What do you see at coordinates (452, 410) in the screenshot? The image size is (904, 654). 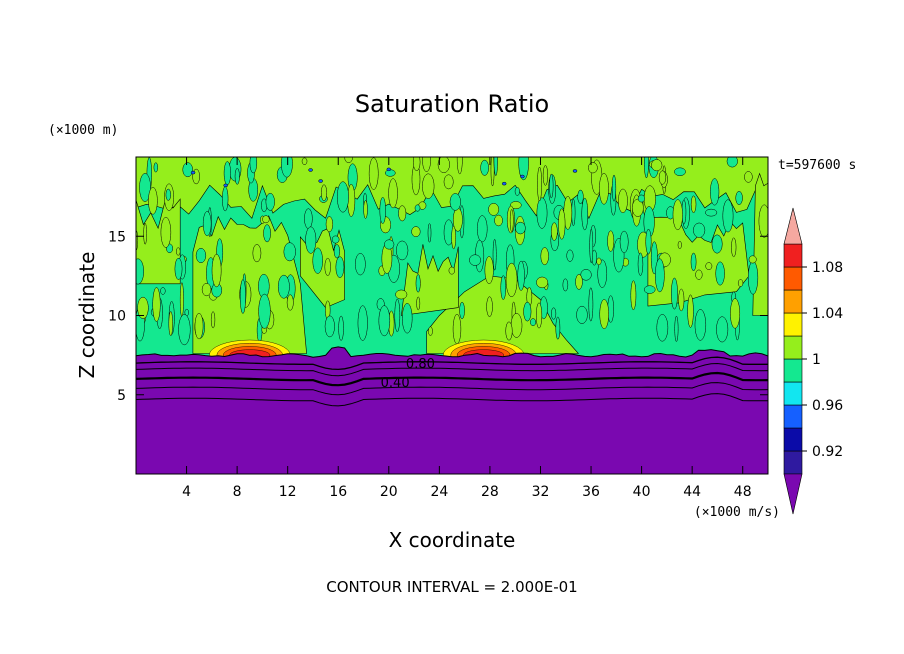 I see `dry-layer-fill` at bounding box center [452, 410].